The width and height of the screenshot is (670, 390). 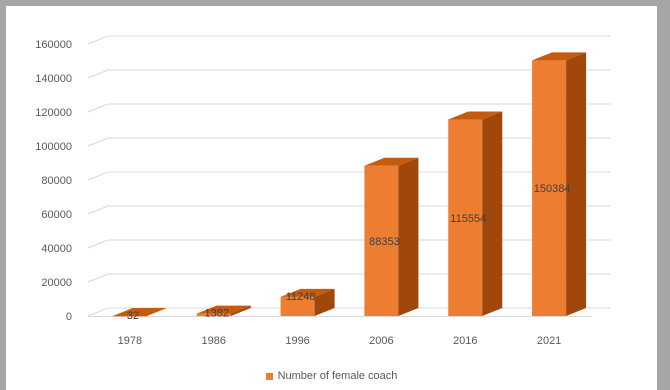 What do you see at coordinates (337, 376) in the screenshot?
I see `legend-label: Number of female coach` at bounding box center [337, 376].